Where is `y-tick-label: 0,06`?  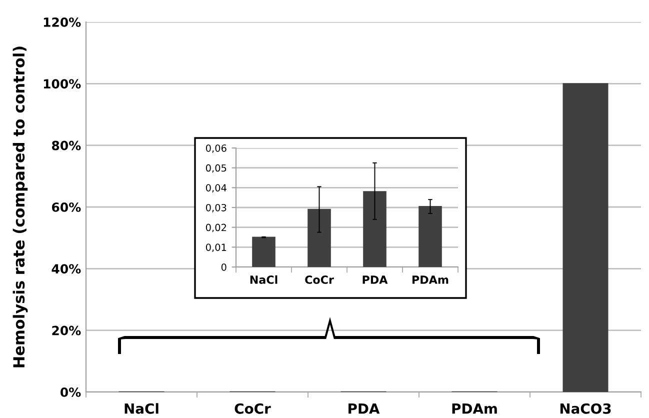
y-tick-label: 0,06 is located at coordinates (216, 148).